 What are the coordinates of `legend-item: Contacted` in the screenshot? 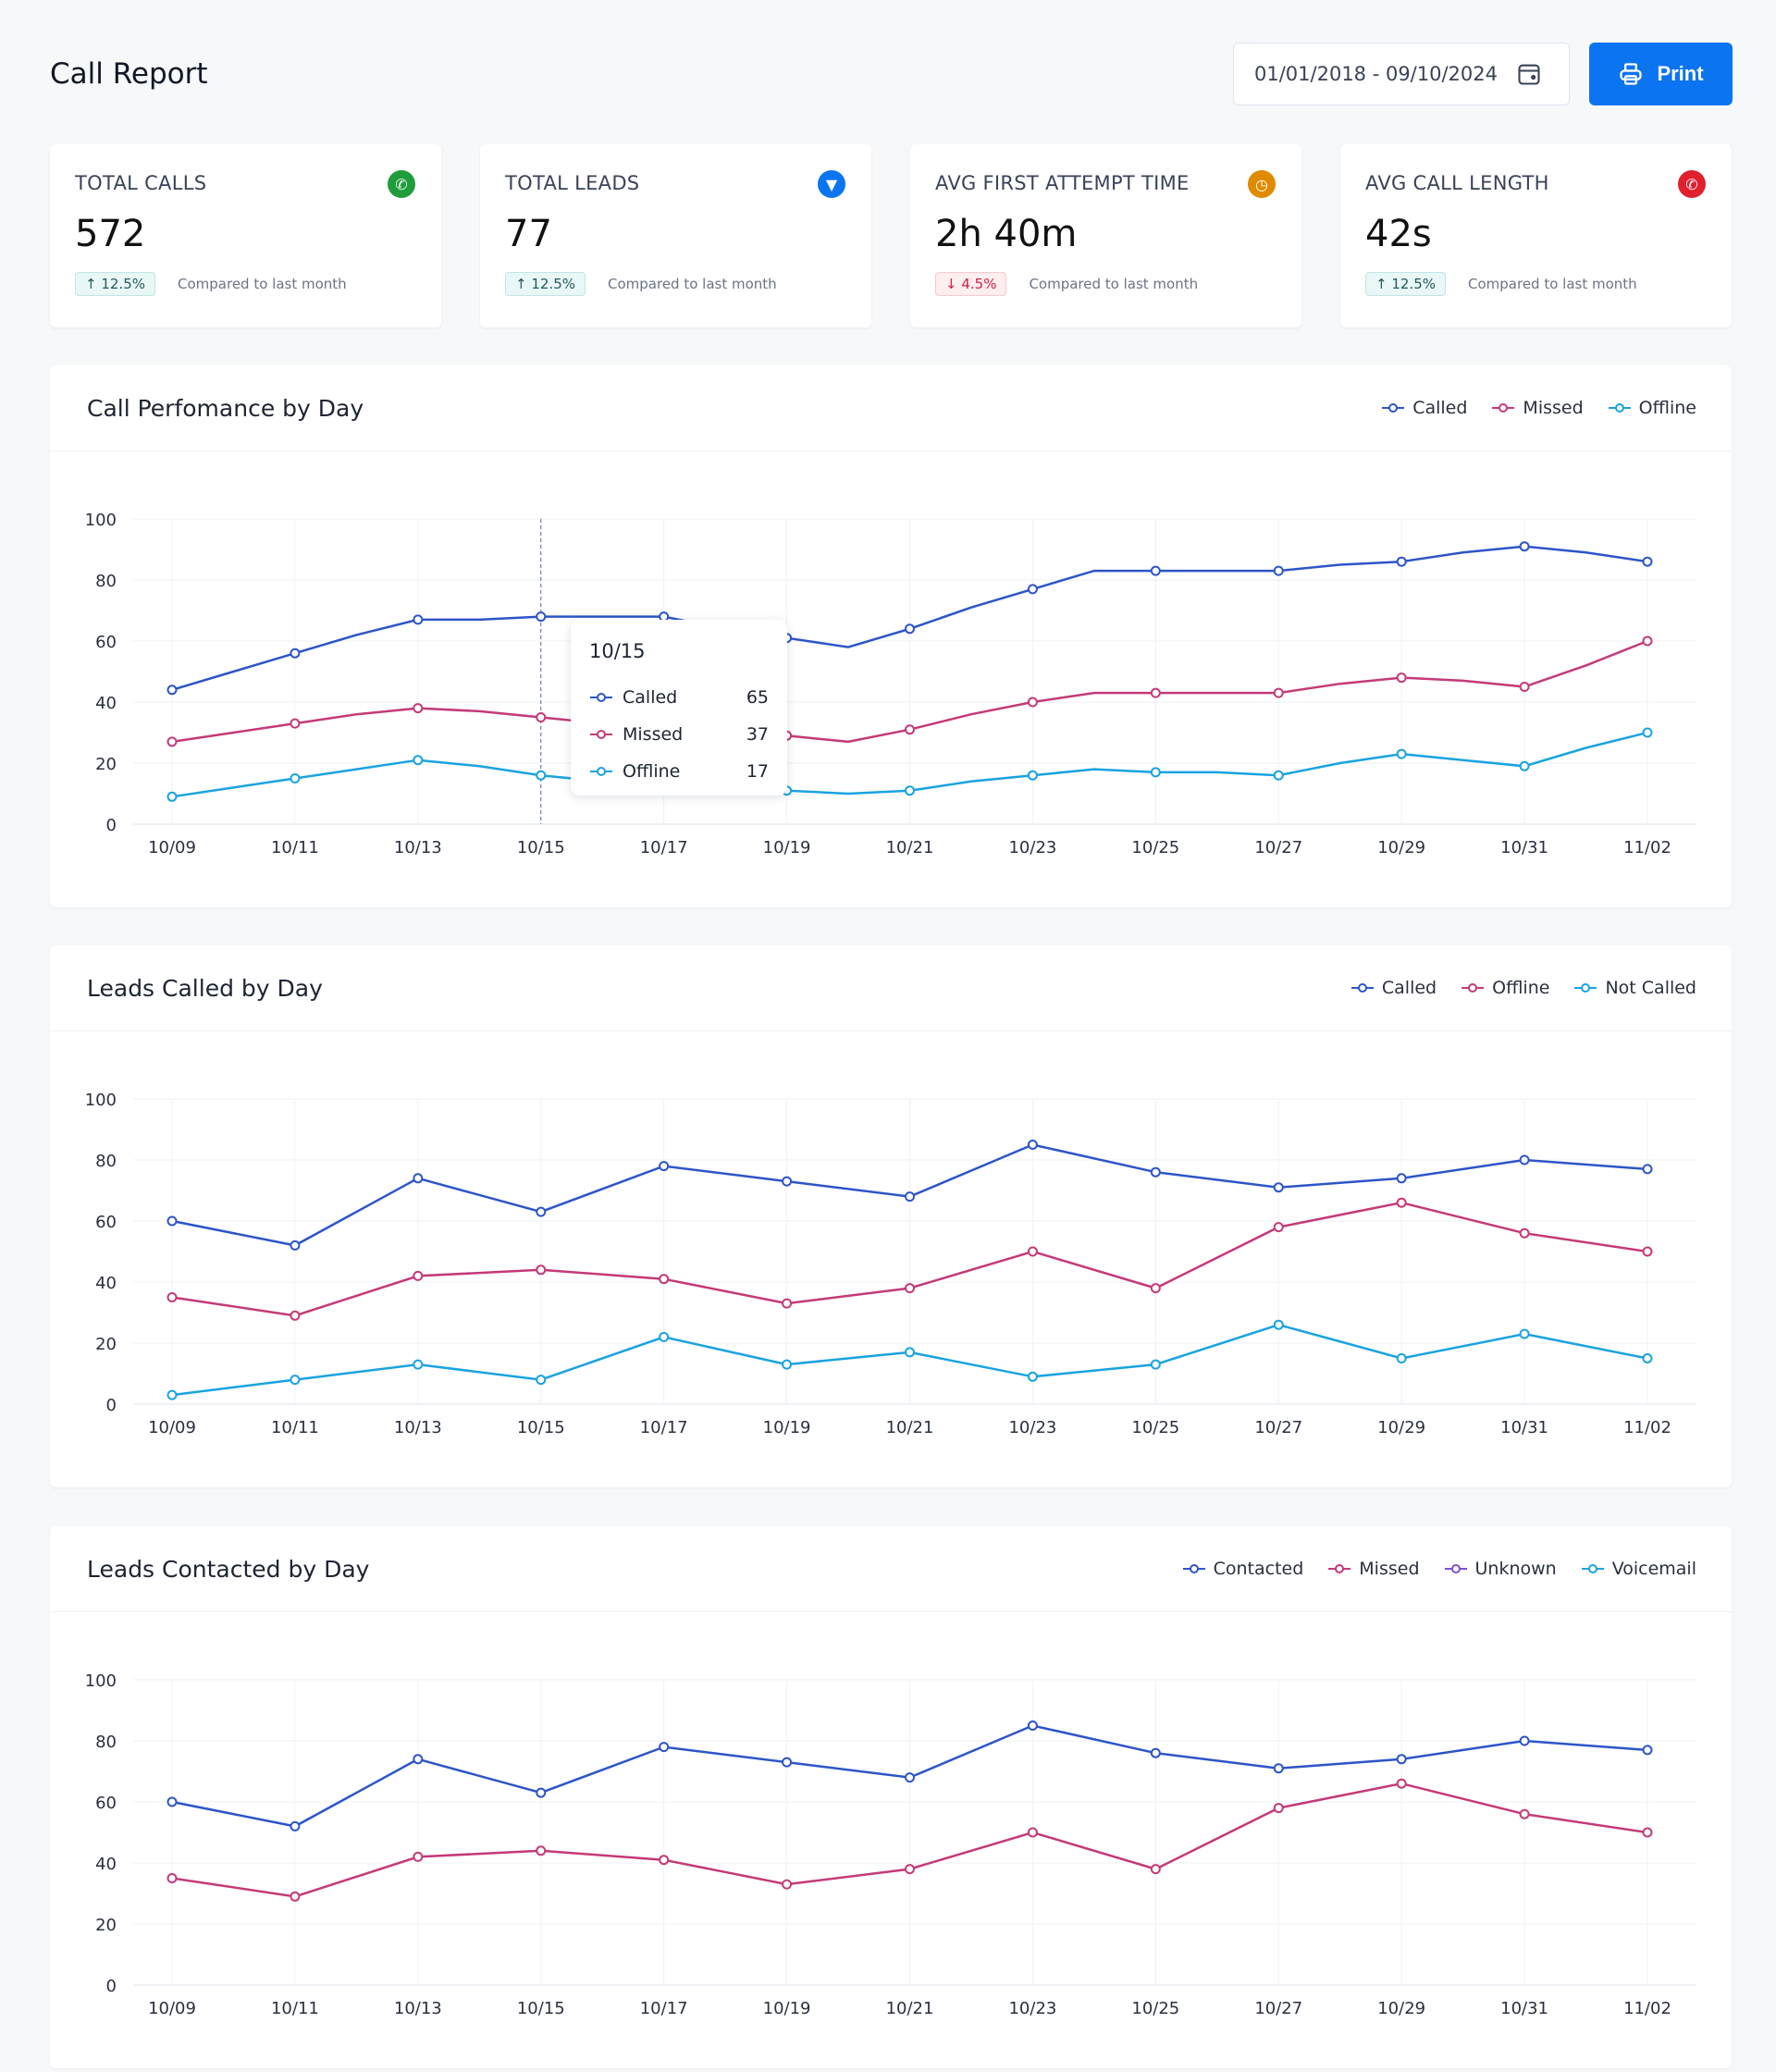 It's located at (1243, 1569).